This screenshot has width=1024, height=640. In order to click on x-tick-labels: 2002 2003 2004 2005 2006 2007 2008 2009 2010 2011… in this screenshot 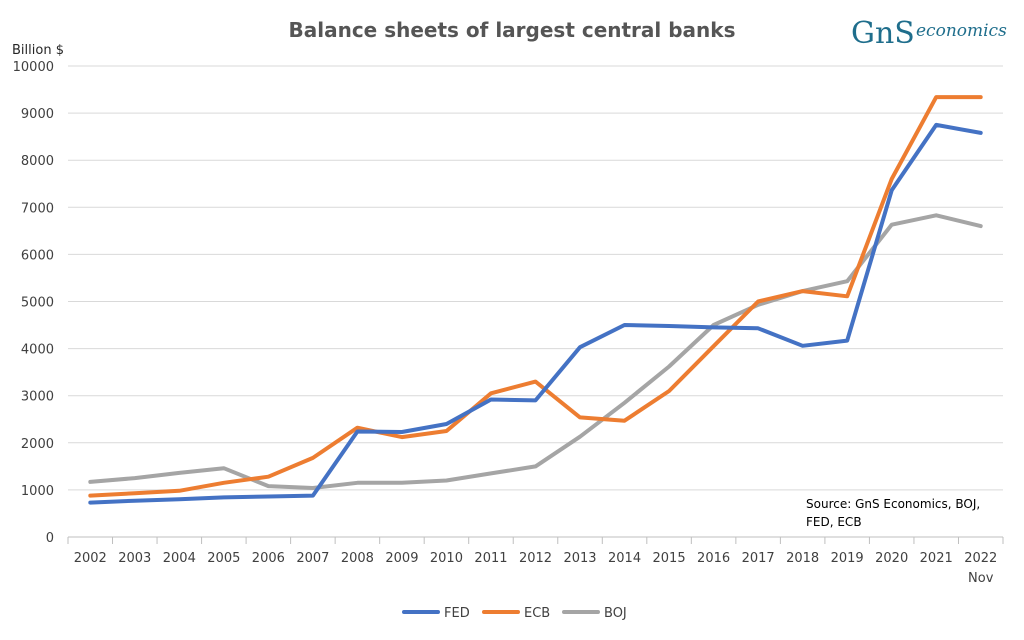, I will do `click(536, 568)`.